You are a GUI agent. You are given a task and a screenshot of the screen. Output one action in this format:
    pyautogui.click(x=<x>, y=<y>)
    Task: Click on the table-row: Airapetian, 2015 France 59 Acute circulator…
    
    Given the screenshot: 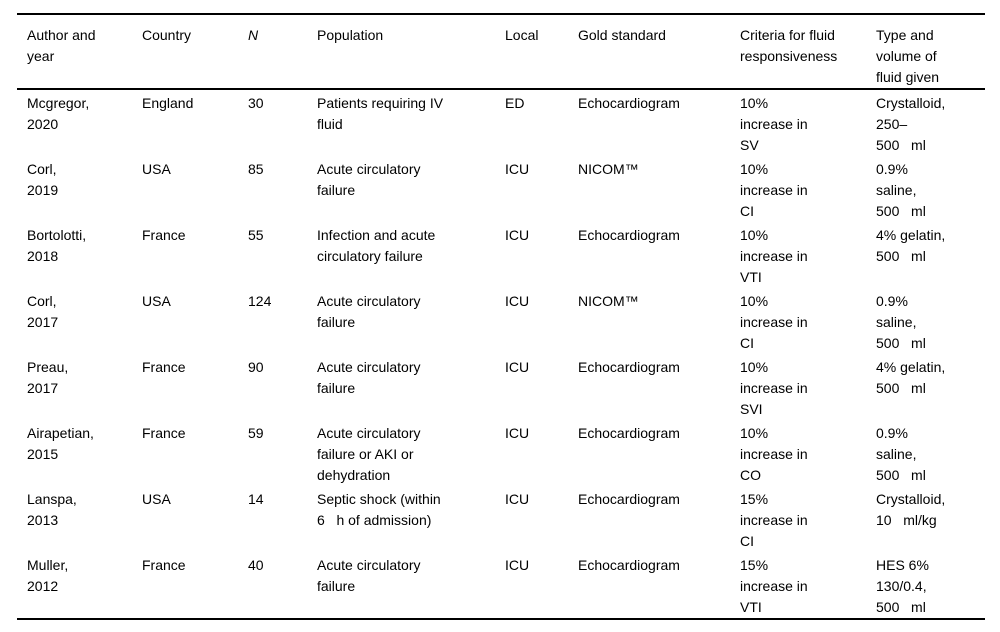 What is the action you would take?
    pyautogui.click(x=501, y=453)
    